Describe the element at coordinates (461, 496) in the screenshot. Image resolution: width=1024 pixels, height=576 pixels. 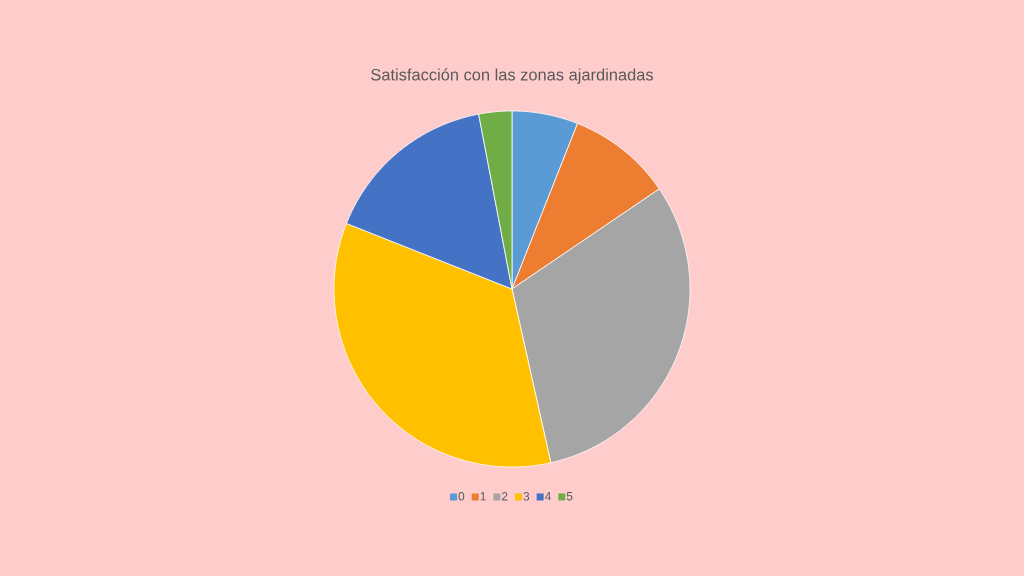
I see `legend-label: 0` at that location.